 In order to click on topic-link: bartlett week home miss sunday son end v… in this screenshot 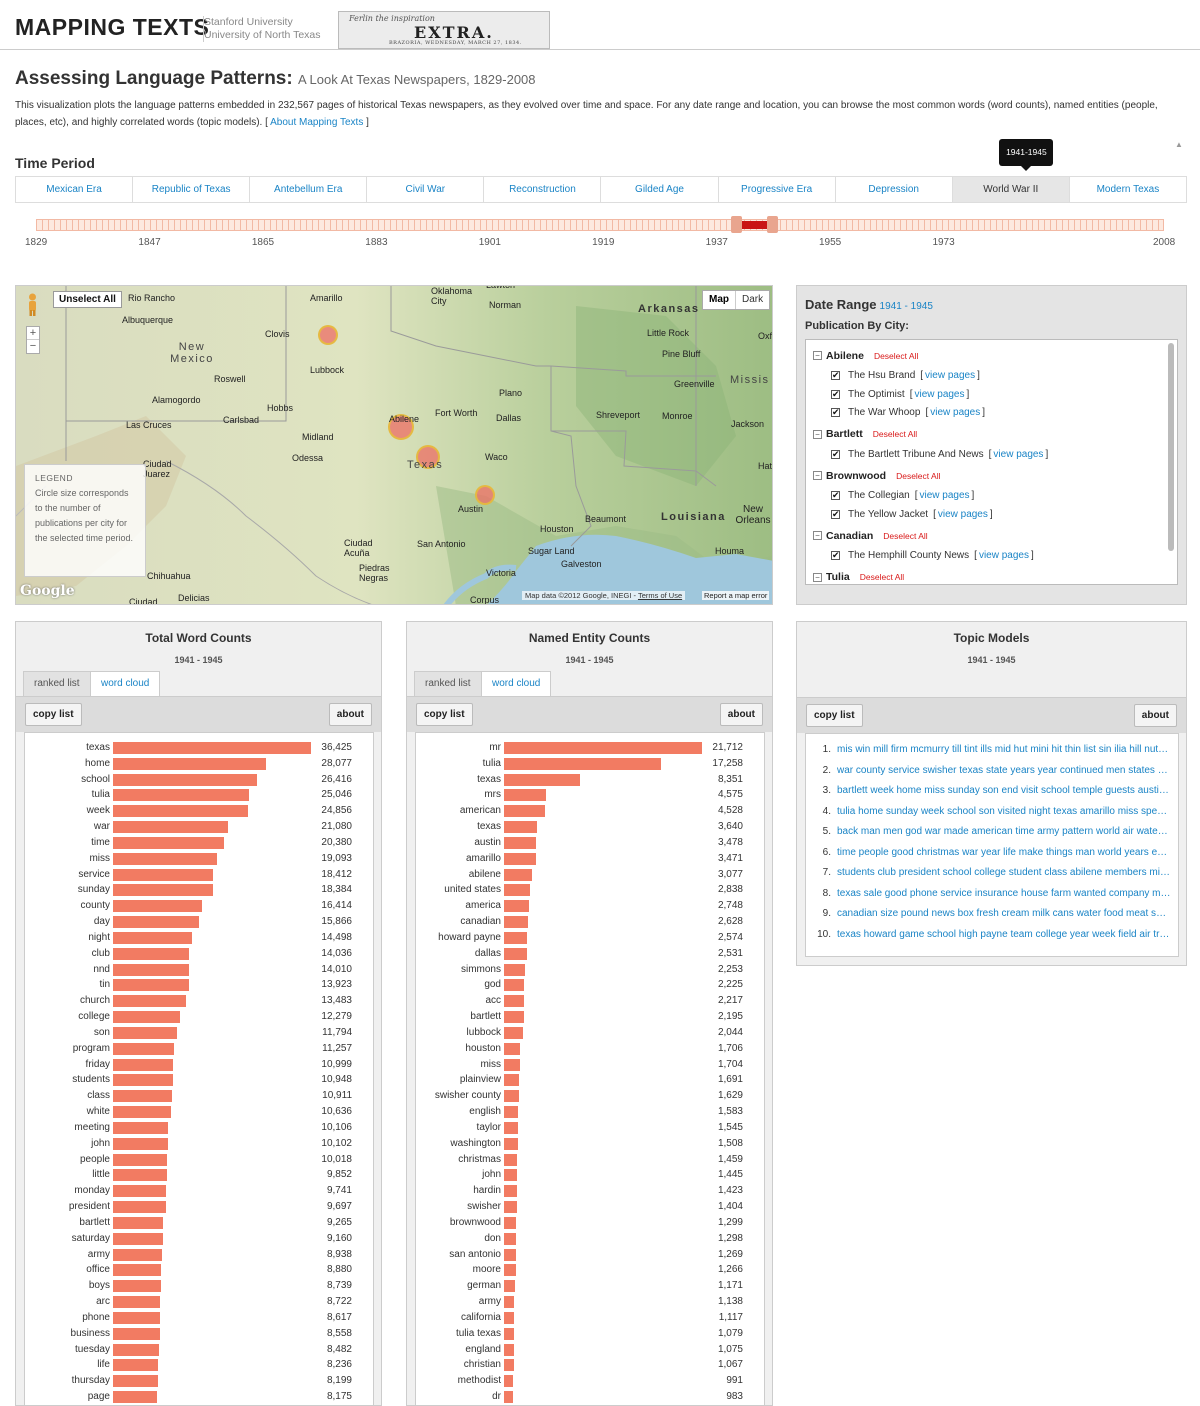, I will do `click(1004, 790)`.